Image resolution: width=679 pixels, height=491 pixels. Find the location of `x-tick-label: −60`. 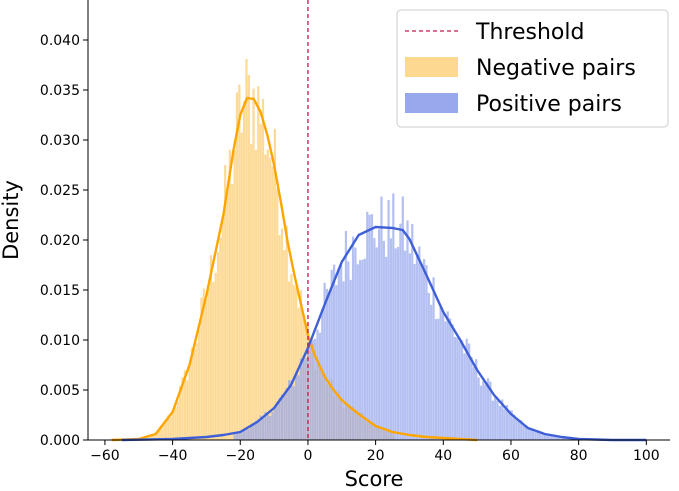

x-tick-label: −60 is located at coordinates (105, 456).